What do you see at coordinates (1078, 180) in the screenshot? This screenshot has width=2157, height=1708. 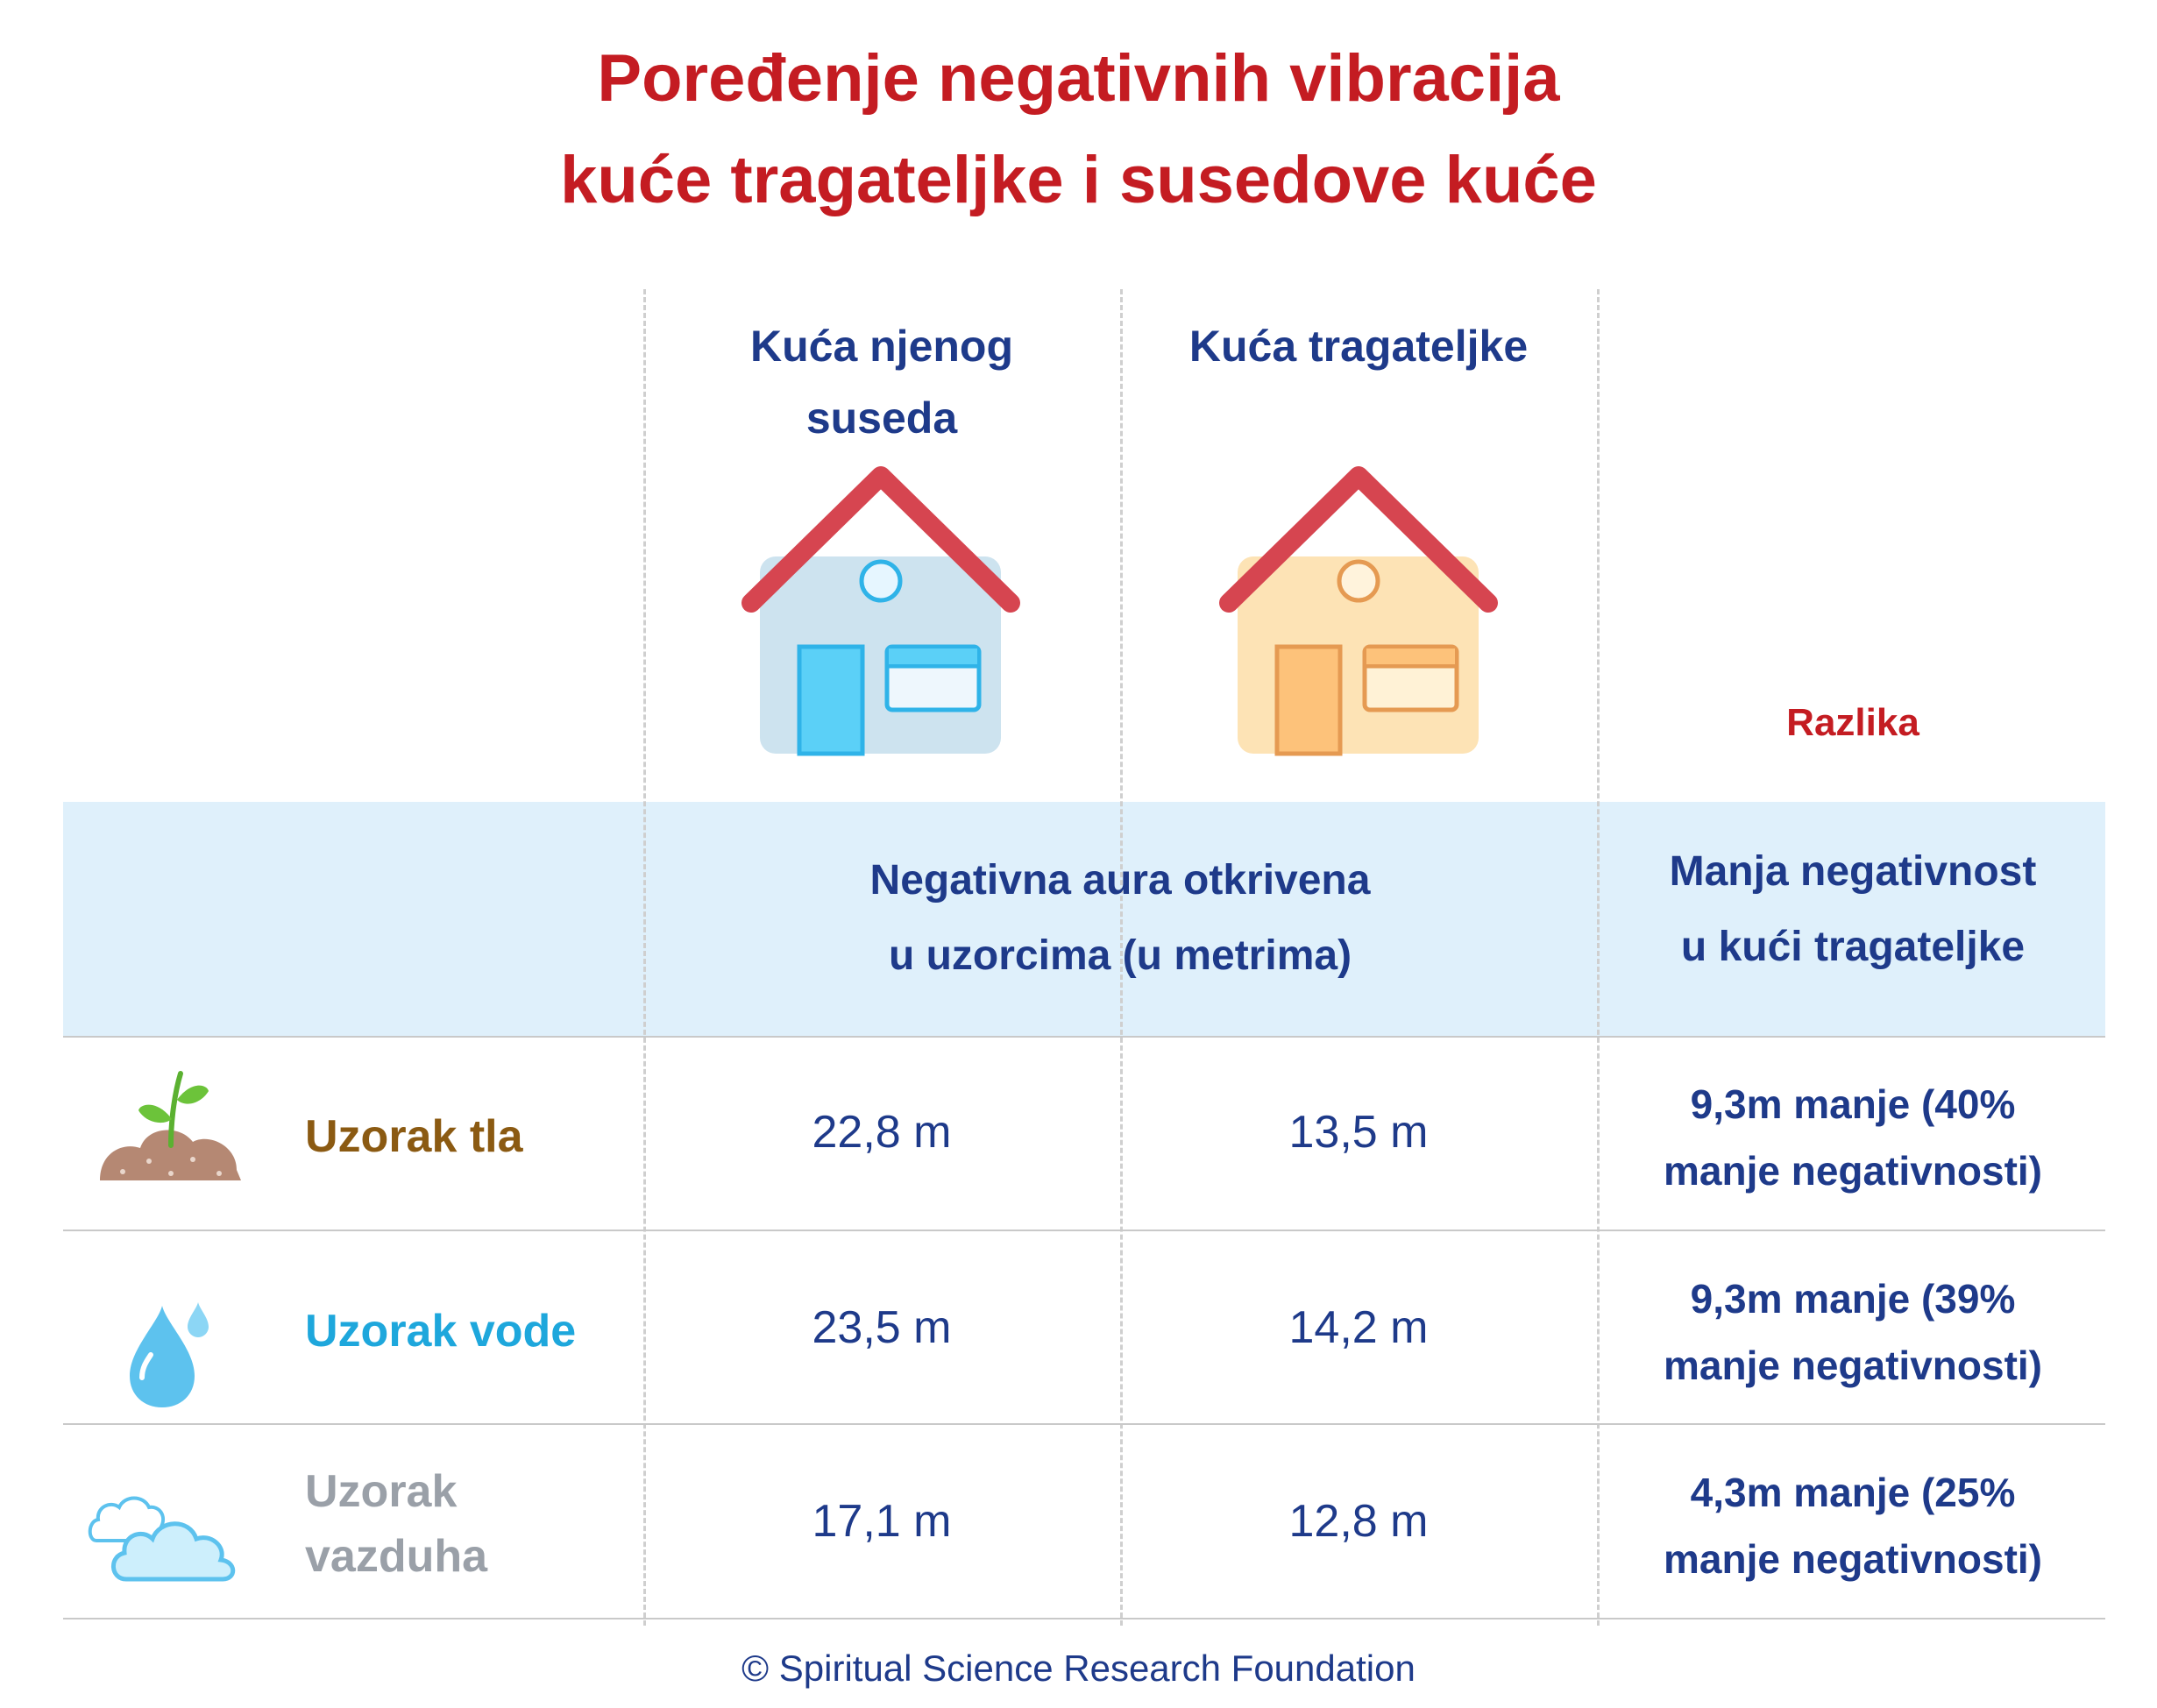 I see `title-line-2: kuće tragateljke i susedove kuće` at bounding box center [1078, 180].